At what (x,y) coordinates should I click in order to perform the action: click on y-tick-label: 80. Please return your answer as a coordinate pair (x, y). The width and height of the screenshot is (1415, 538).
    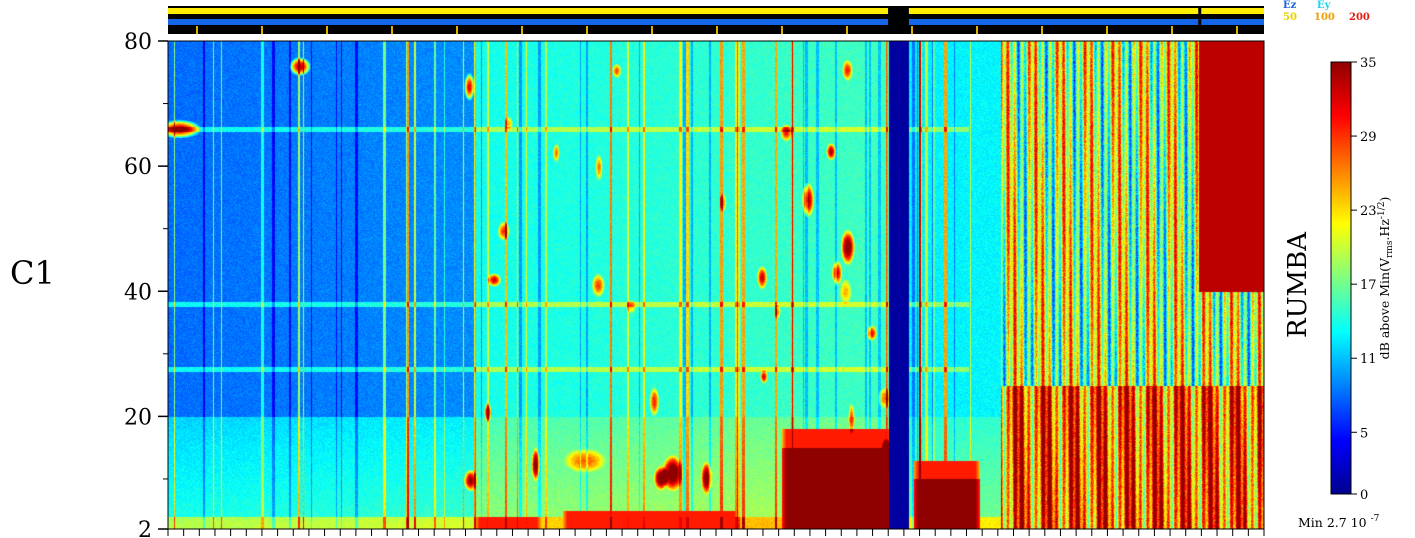
    Looking at the image, I should click on (138, 42).